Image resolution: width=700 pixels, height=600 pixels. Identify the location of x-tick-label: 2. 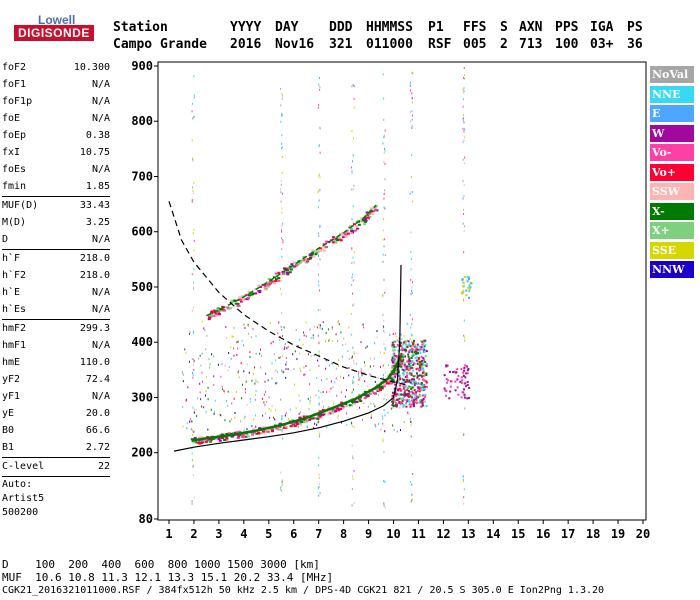
(193, 534).